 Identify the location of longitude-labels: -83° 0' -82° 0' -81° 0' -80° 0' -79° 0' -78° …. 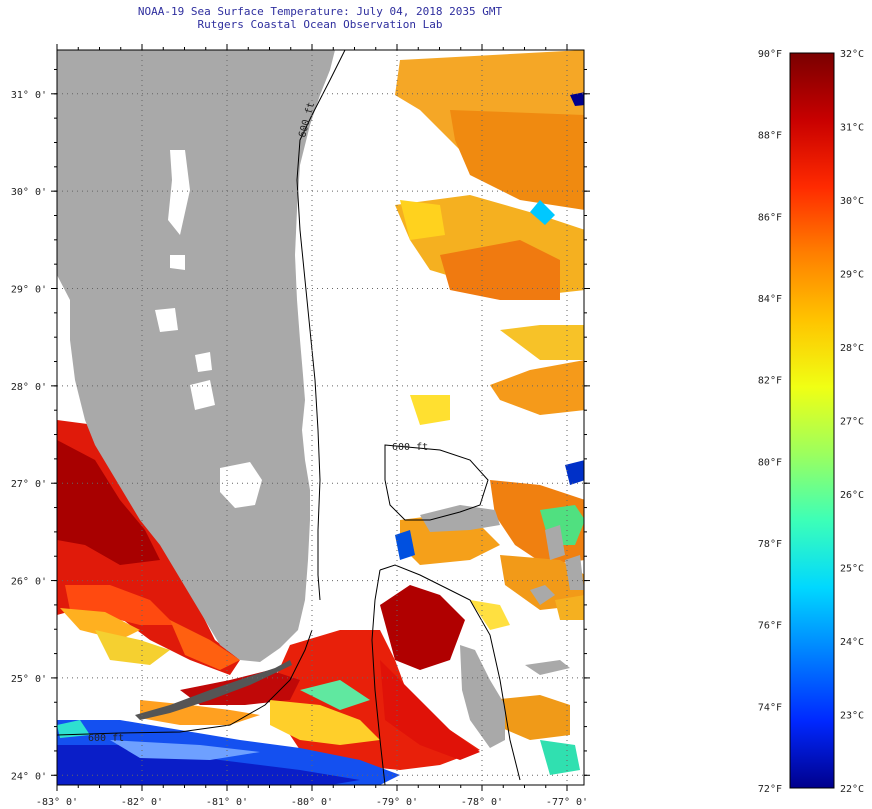
(312, 802).